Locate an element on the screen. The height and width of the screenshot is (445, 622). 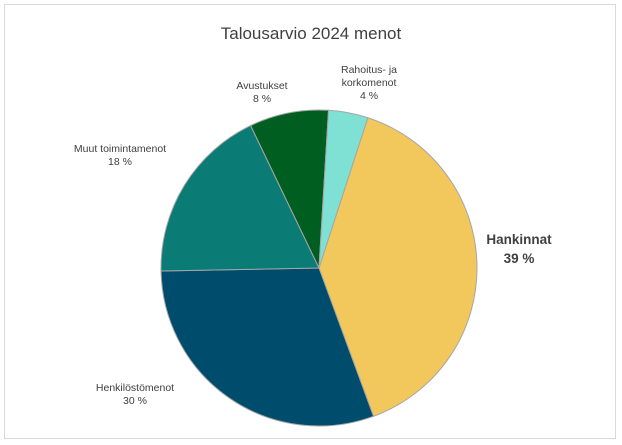
slice-name-label: korkomenot is located at coordinates (369, 83).